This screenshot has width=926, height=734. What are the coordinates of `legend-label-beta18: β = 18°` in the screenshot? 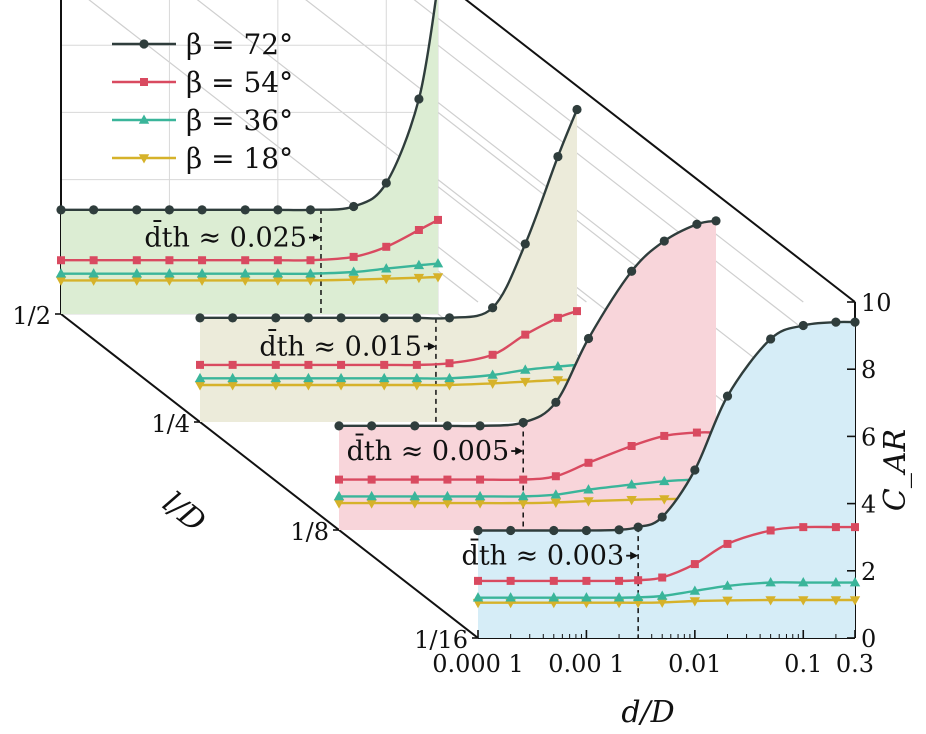 It's located at (239, 158).